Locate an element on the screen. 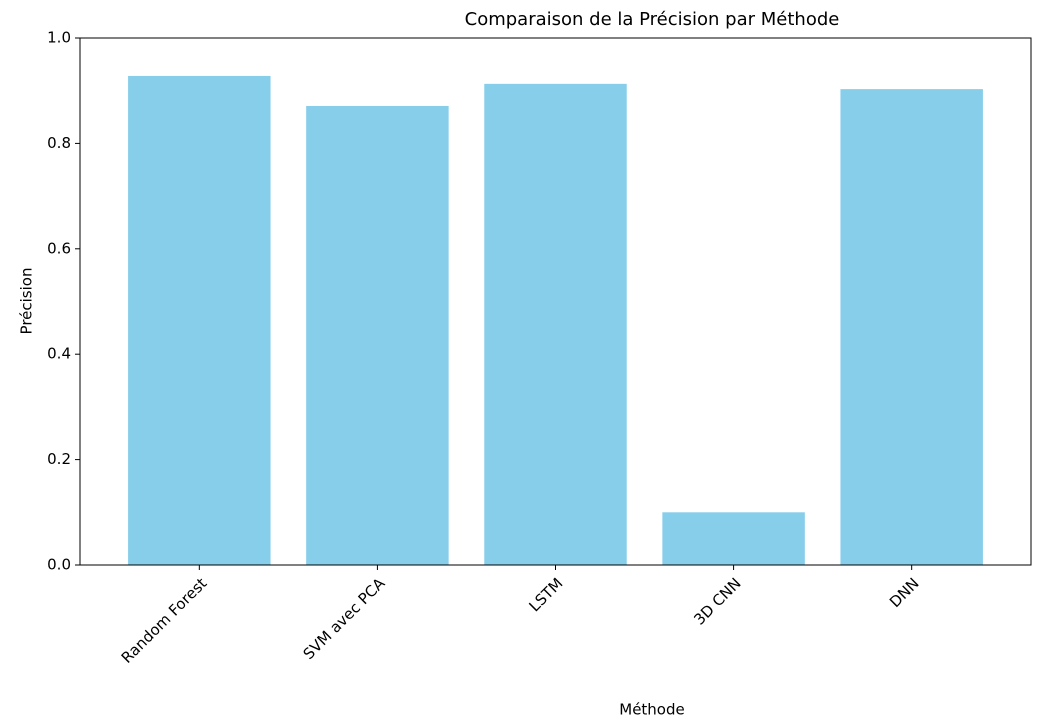 Image resolution: width=1050 pixels, height=722 pixels. chart-title: Comparaison de la Précision par Méthode is located at coordinates (652, 19).